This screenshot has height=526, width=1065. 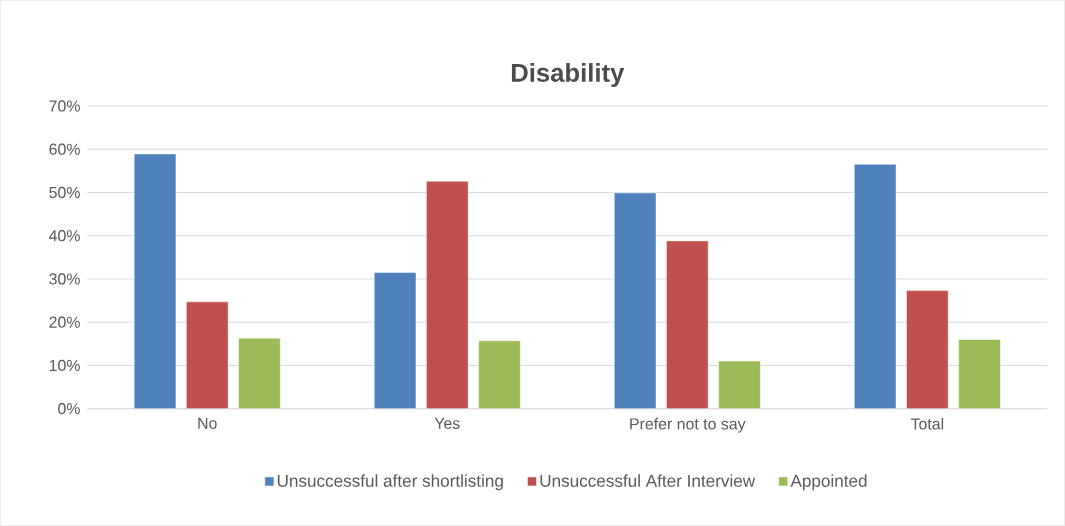 I want to click on x-tick-label: Yes, so click(x=447, y=423).